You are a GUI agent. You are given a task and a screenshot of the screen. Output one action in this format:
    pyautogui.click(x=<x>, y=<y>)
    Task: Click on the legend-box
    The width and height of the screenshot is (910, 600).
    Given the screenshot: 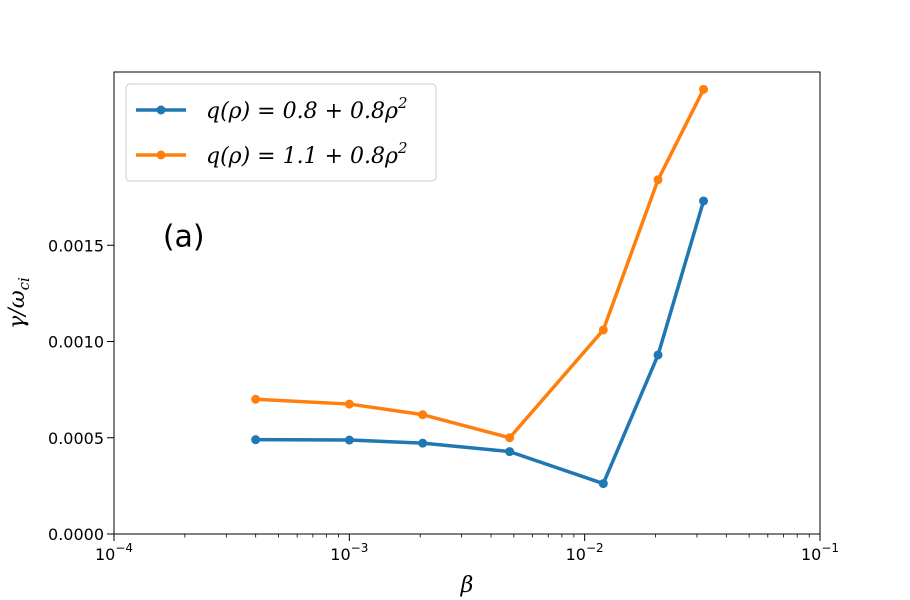 What is the action you would take?
    pyautogui.click(x=281, y=132)
    